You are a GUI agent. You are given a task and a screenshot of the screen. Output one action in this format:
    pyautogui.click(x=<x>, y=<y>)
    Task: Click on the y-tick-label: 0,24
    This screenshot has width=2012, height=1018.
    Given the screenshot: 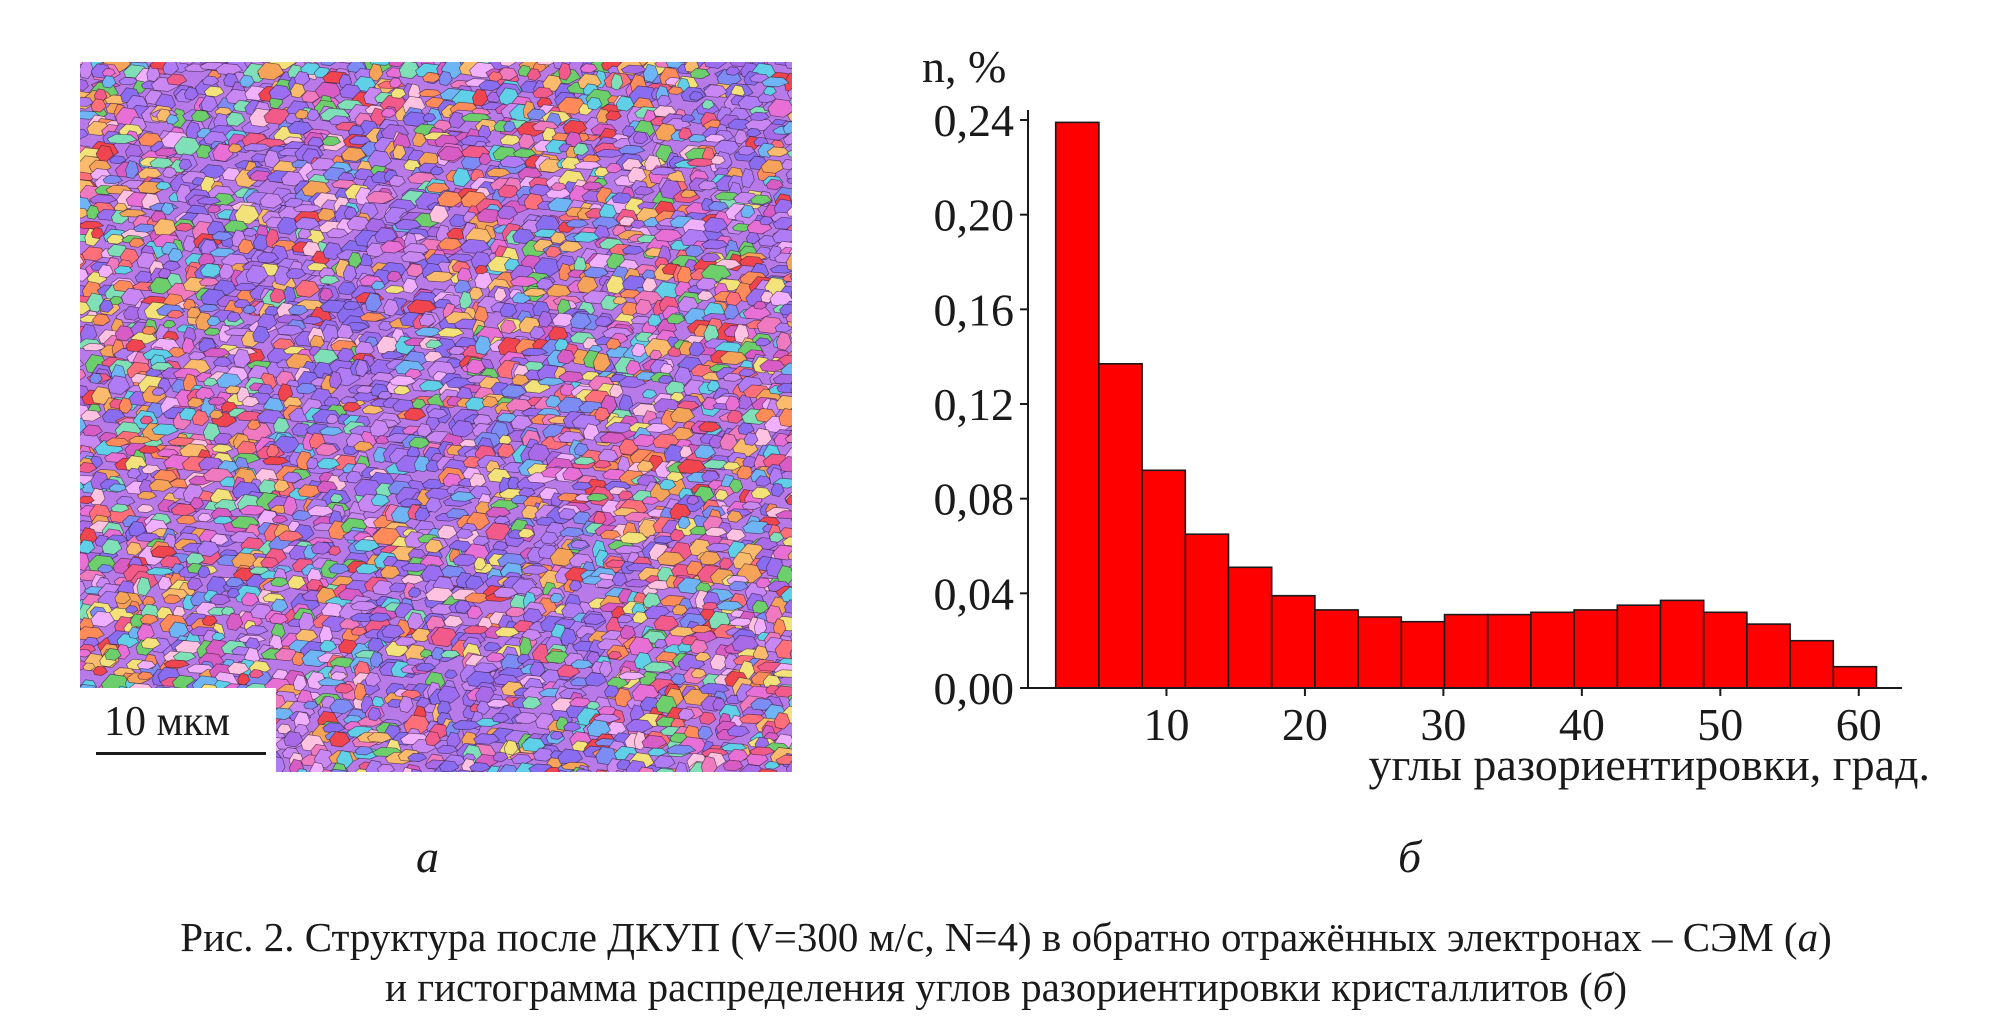 What is the action you would take?
    pyautogui.click(x=974, y=120)
    